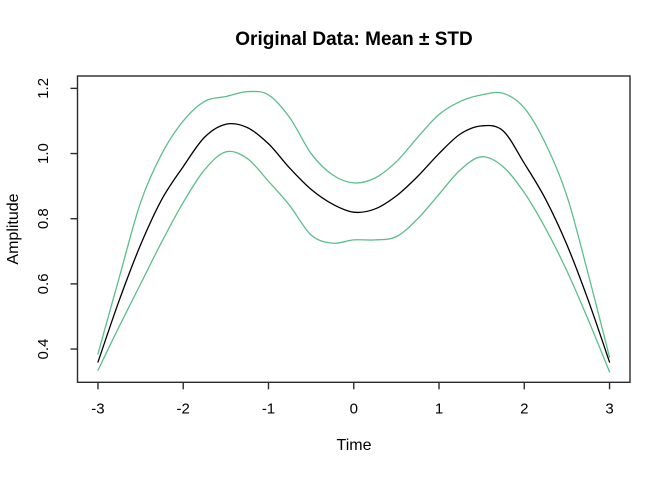  I want to click on y-tick-label: 0.6, so click(43, 283).